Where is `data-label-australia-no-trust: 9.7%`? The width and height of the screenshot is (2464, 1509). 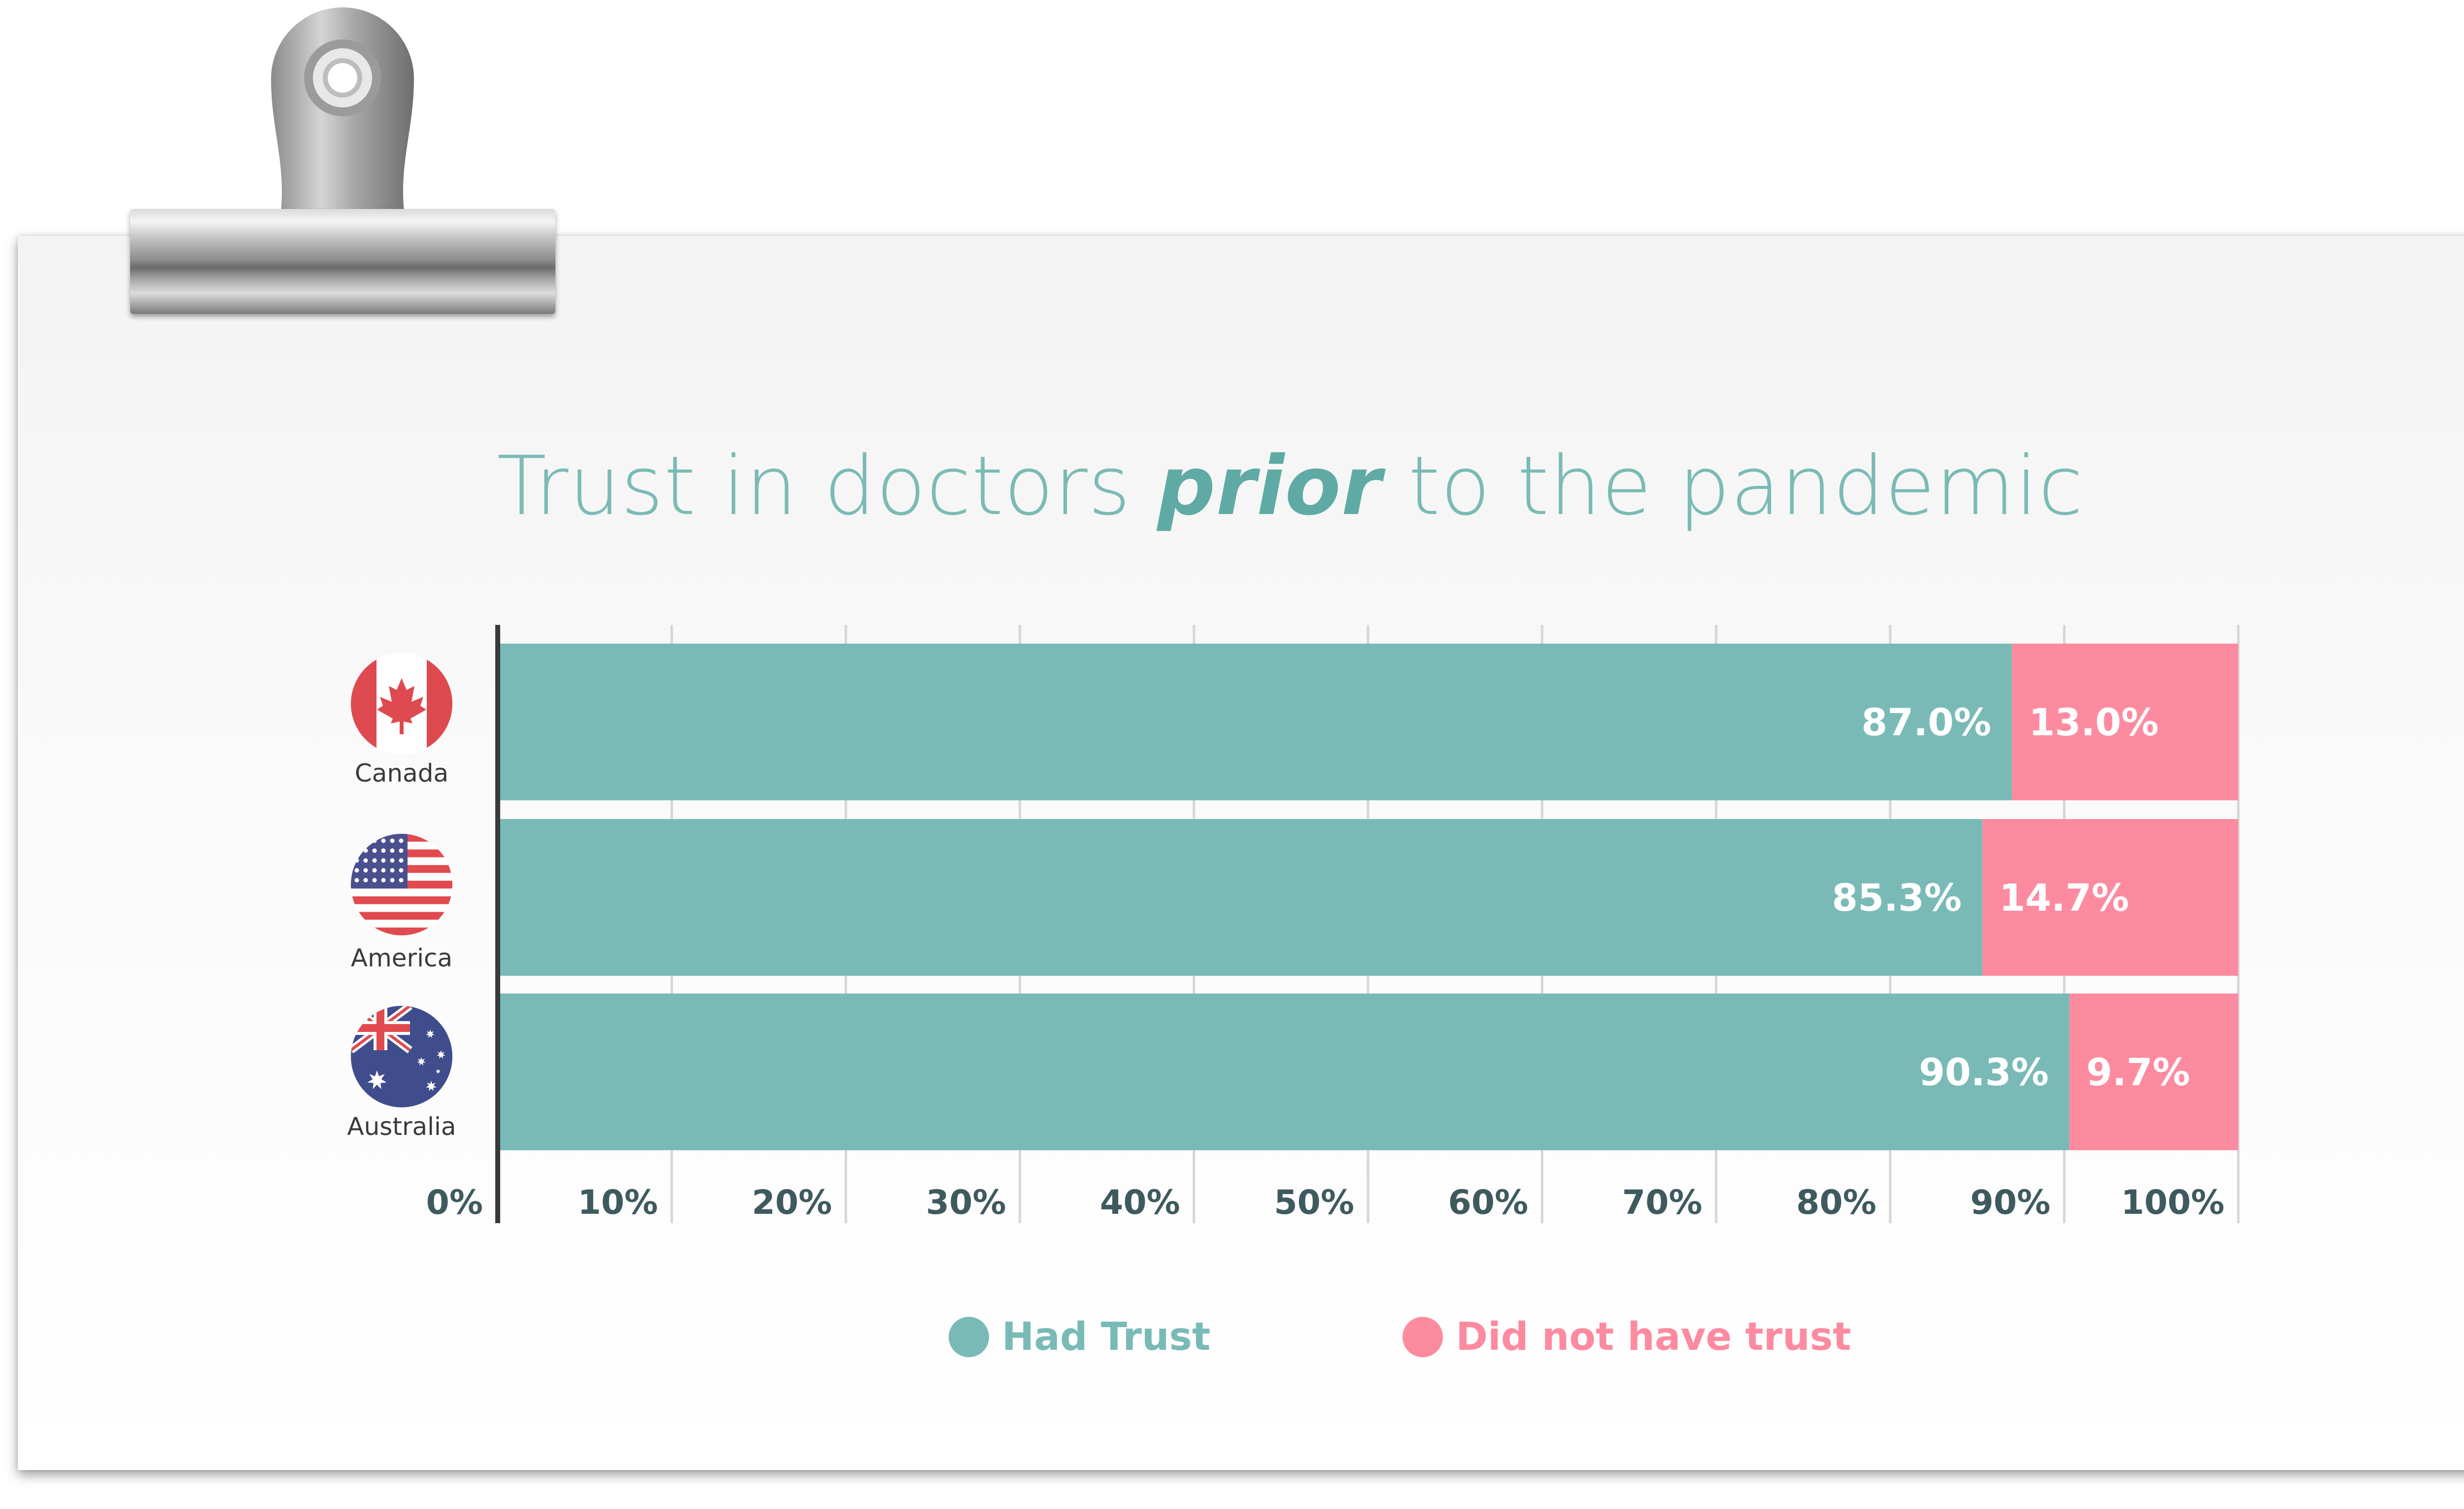
data-label-australia-no-trust: 9.7% is located at coordinates (2138, 1072).